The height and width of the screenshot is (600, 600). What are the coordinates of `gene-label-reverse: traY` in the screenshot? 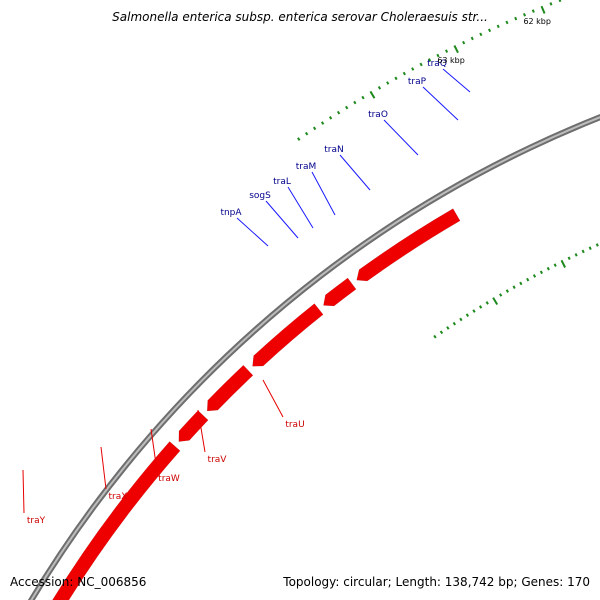 It's located at (36, 521).